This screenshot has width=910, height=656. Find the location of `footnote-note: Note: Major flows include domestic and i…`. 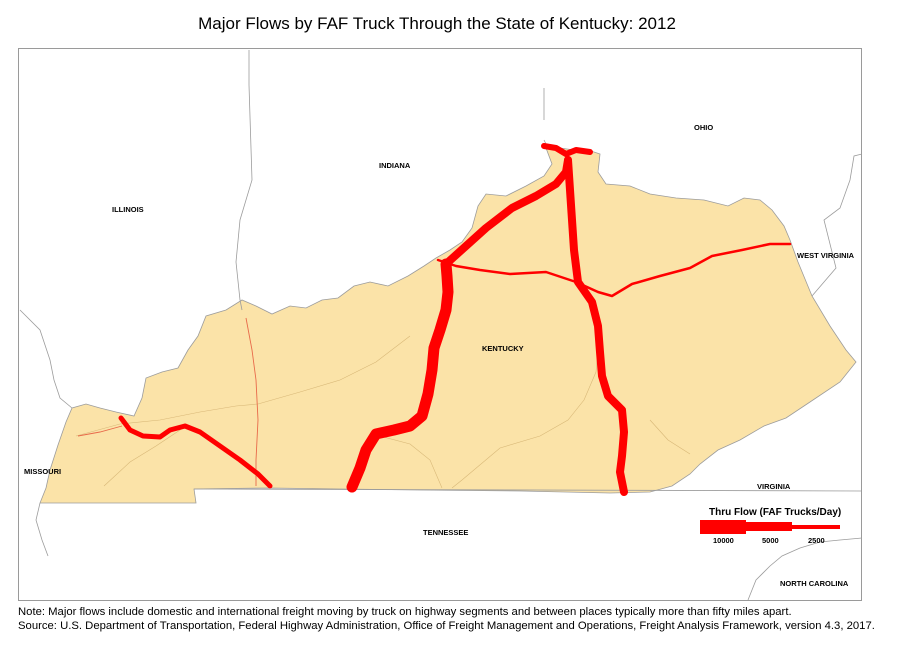

footnote-note: Note: Major flows include domestic and i… is located at coordinates (405, 612).